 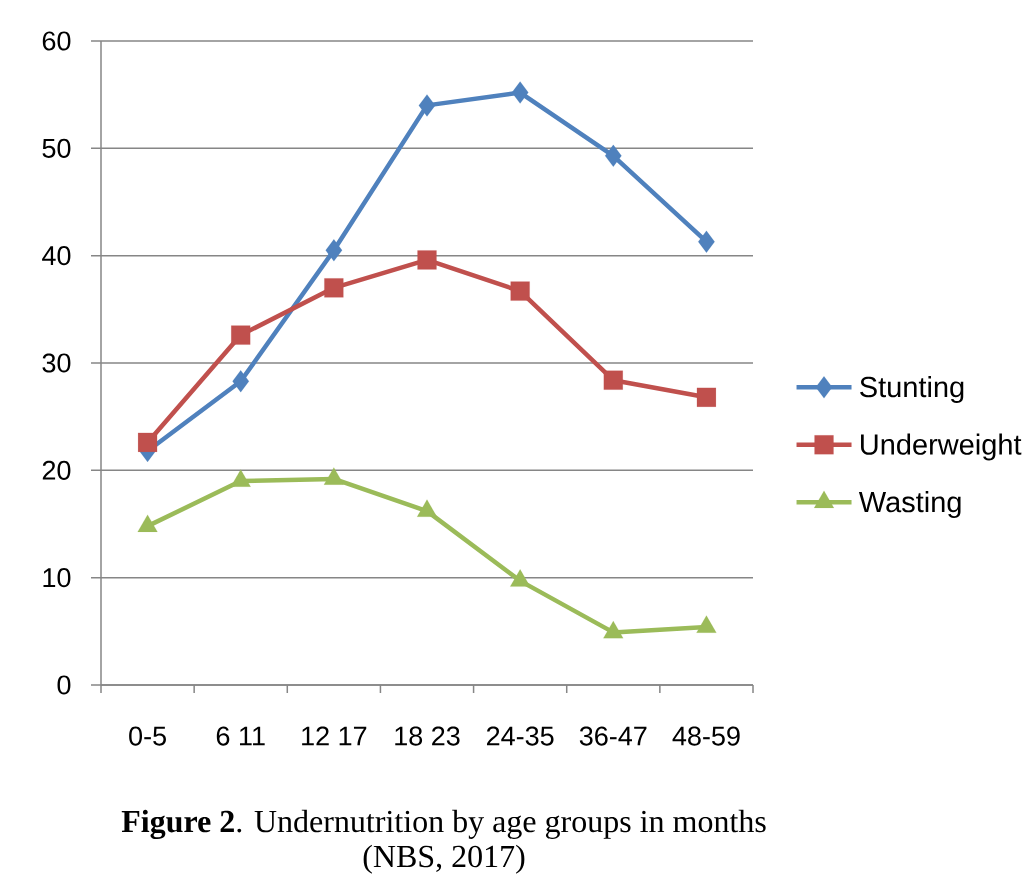 I want to click on text: (NBS, 2017), so click(x=444, y=859).